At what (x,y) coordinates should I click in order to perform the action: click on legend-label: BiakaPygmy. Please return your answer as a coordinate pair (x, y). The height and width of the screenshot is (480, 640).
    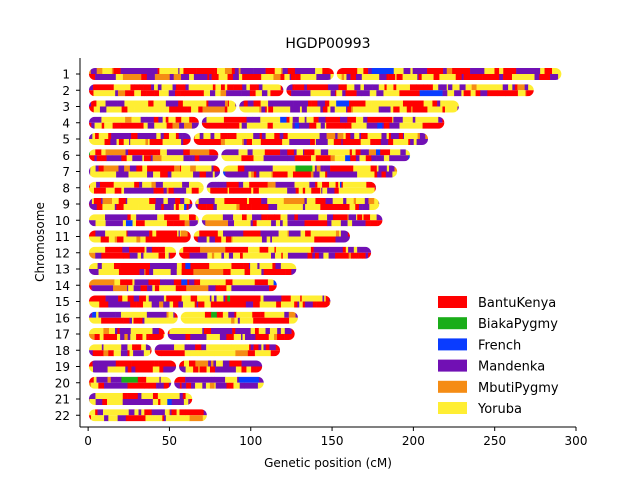
    Looking at the image, I should click on (518, 324).